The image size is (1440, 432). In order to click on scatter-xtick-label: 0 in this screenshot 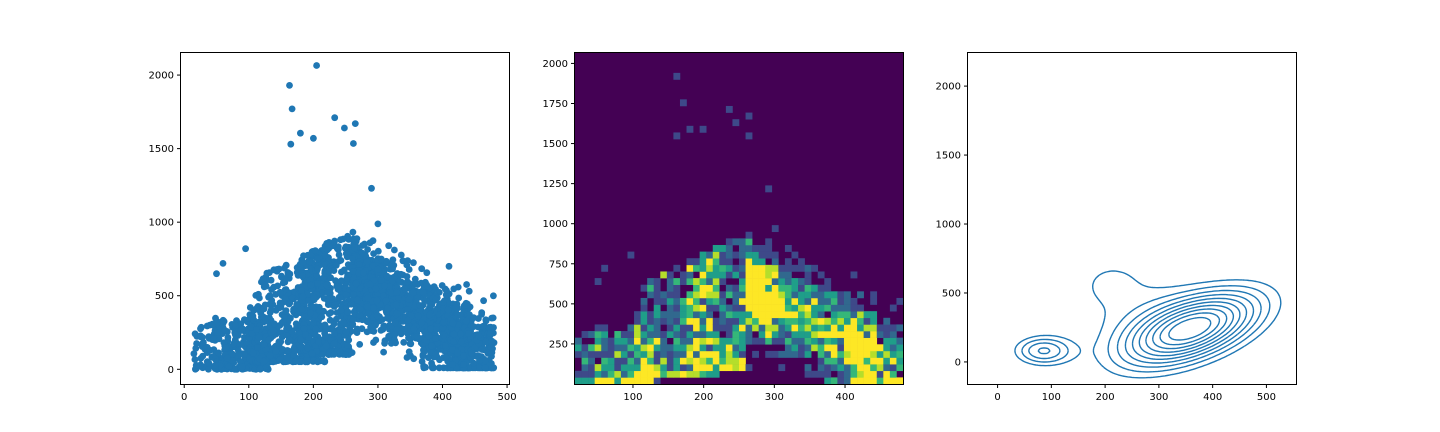, I will do `click(184, 397)`.